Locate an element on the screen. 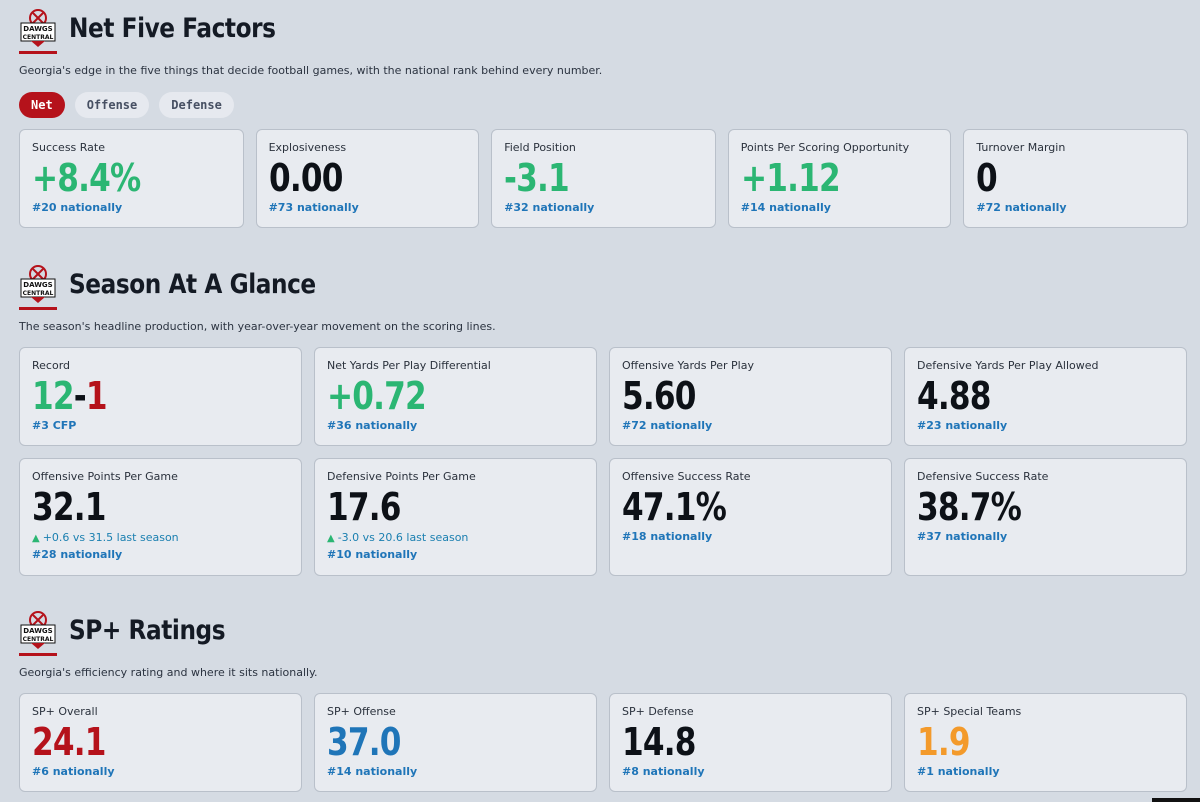 The width and height of the screenshot is (1200, 802). stat-value: +8.4% is located at coordinates (86, 178).